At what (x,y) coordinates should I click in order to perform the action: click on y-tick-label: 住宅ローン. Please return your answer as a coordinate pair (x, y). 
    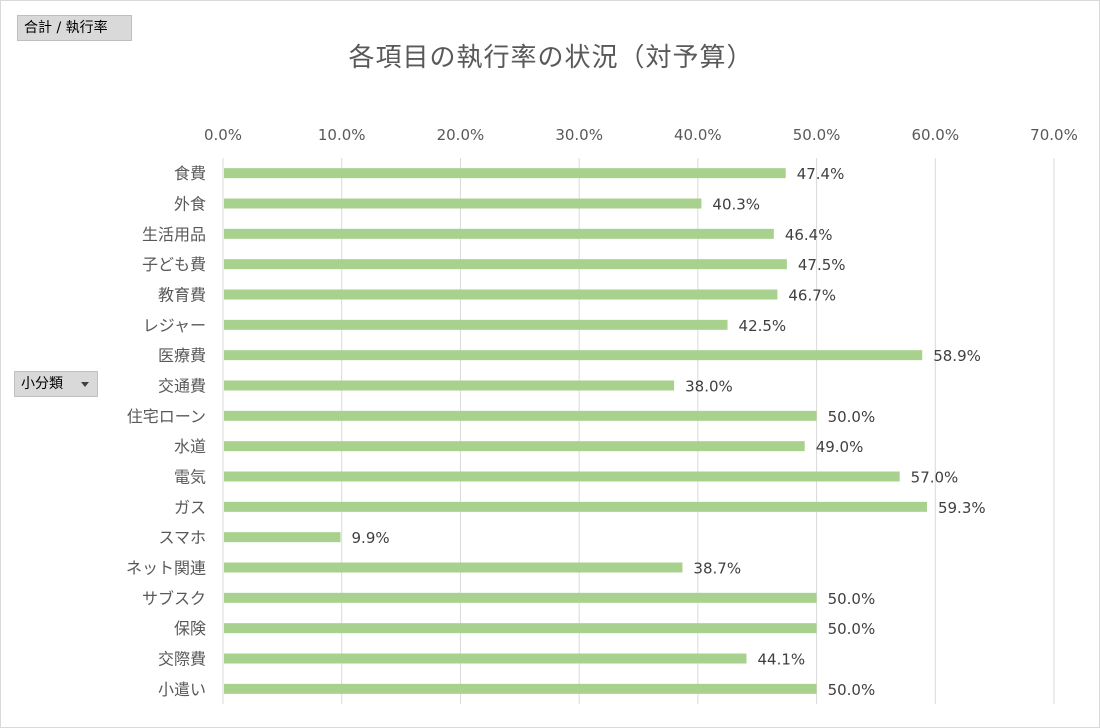
    Looking at the image, I should click on (166, 416).